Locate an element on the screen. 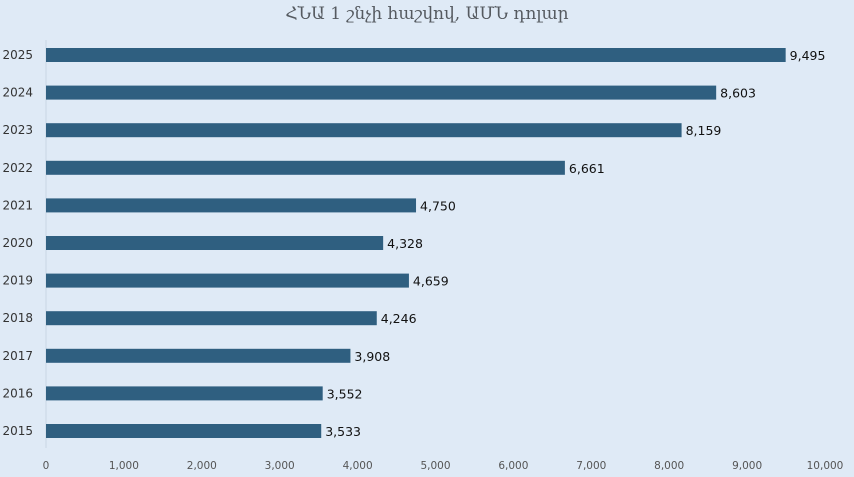  x-tick-label-0: 0 is located at coordinates (46, 466).